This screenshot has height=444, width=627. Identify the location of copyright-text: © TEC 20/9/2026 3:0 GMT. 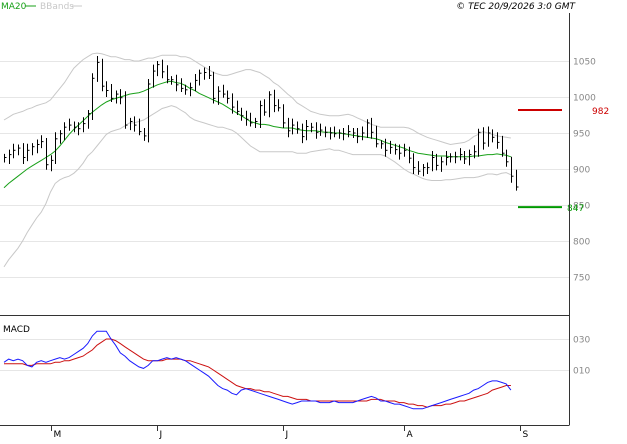
(516, 7).